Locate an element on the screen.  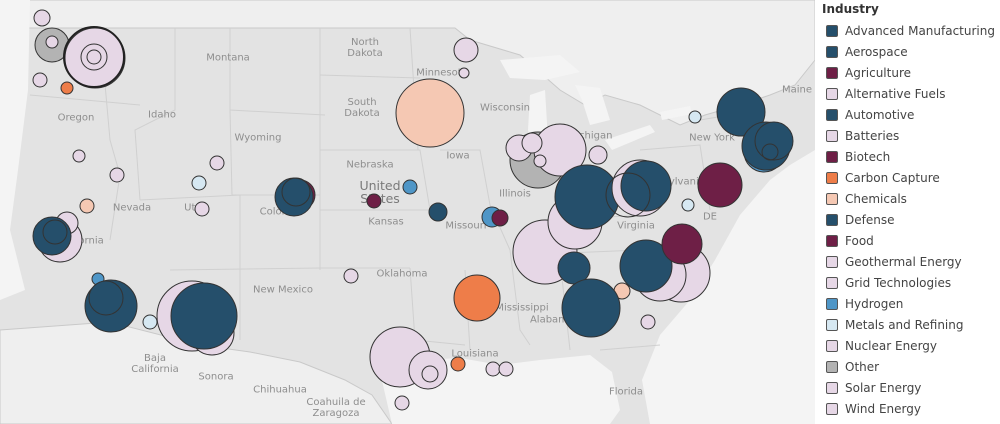
label-oregon: Oregon is located at coordinates (76, 118).